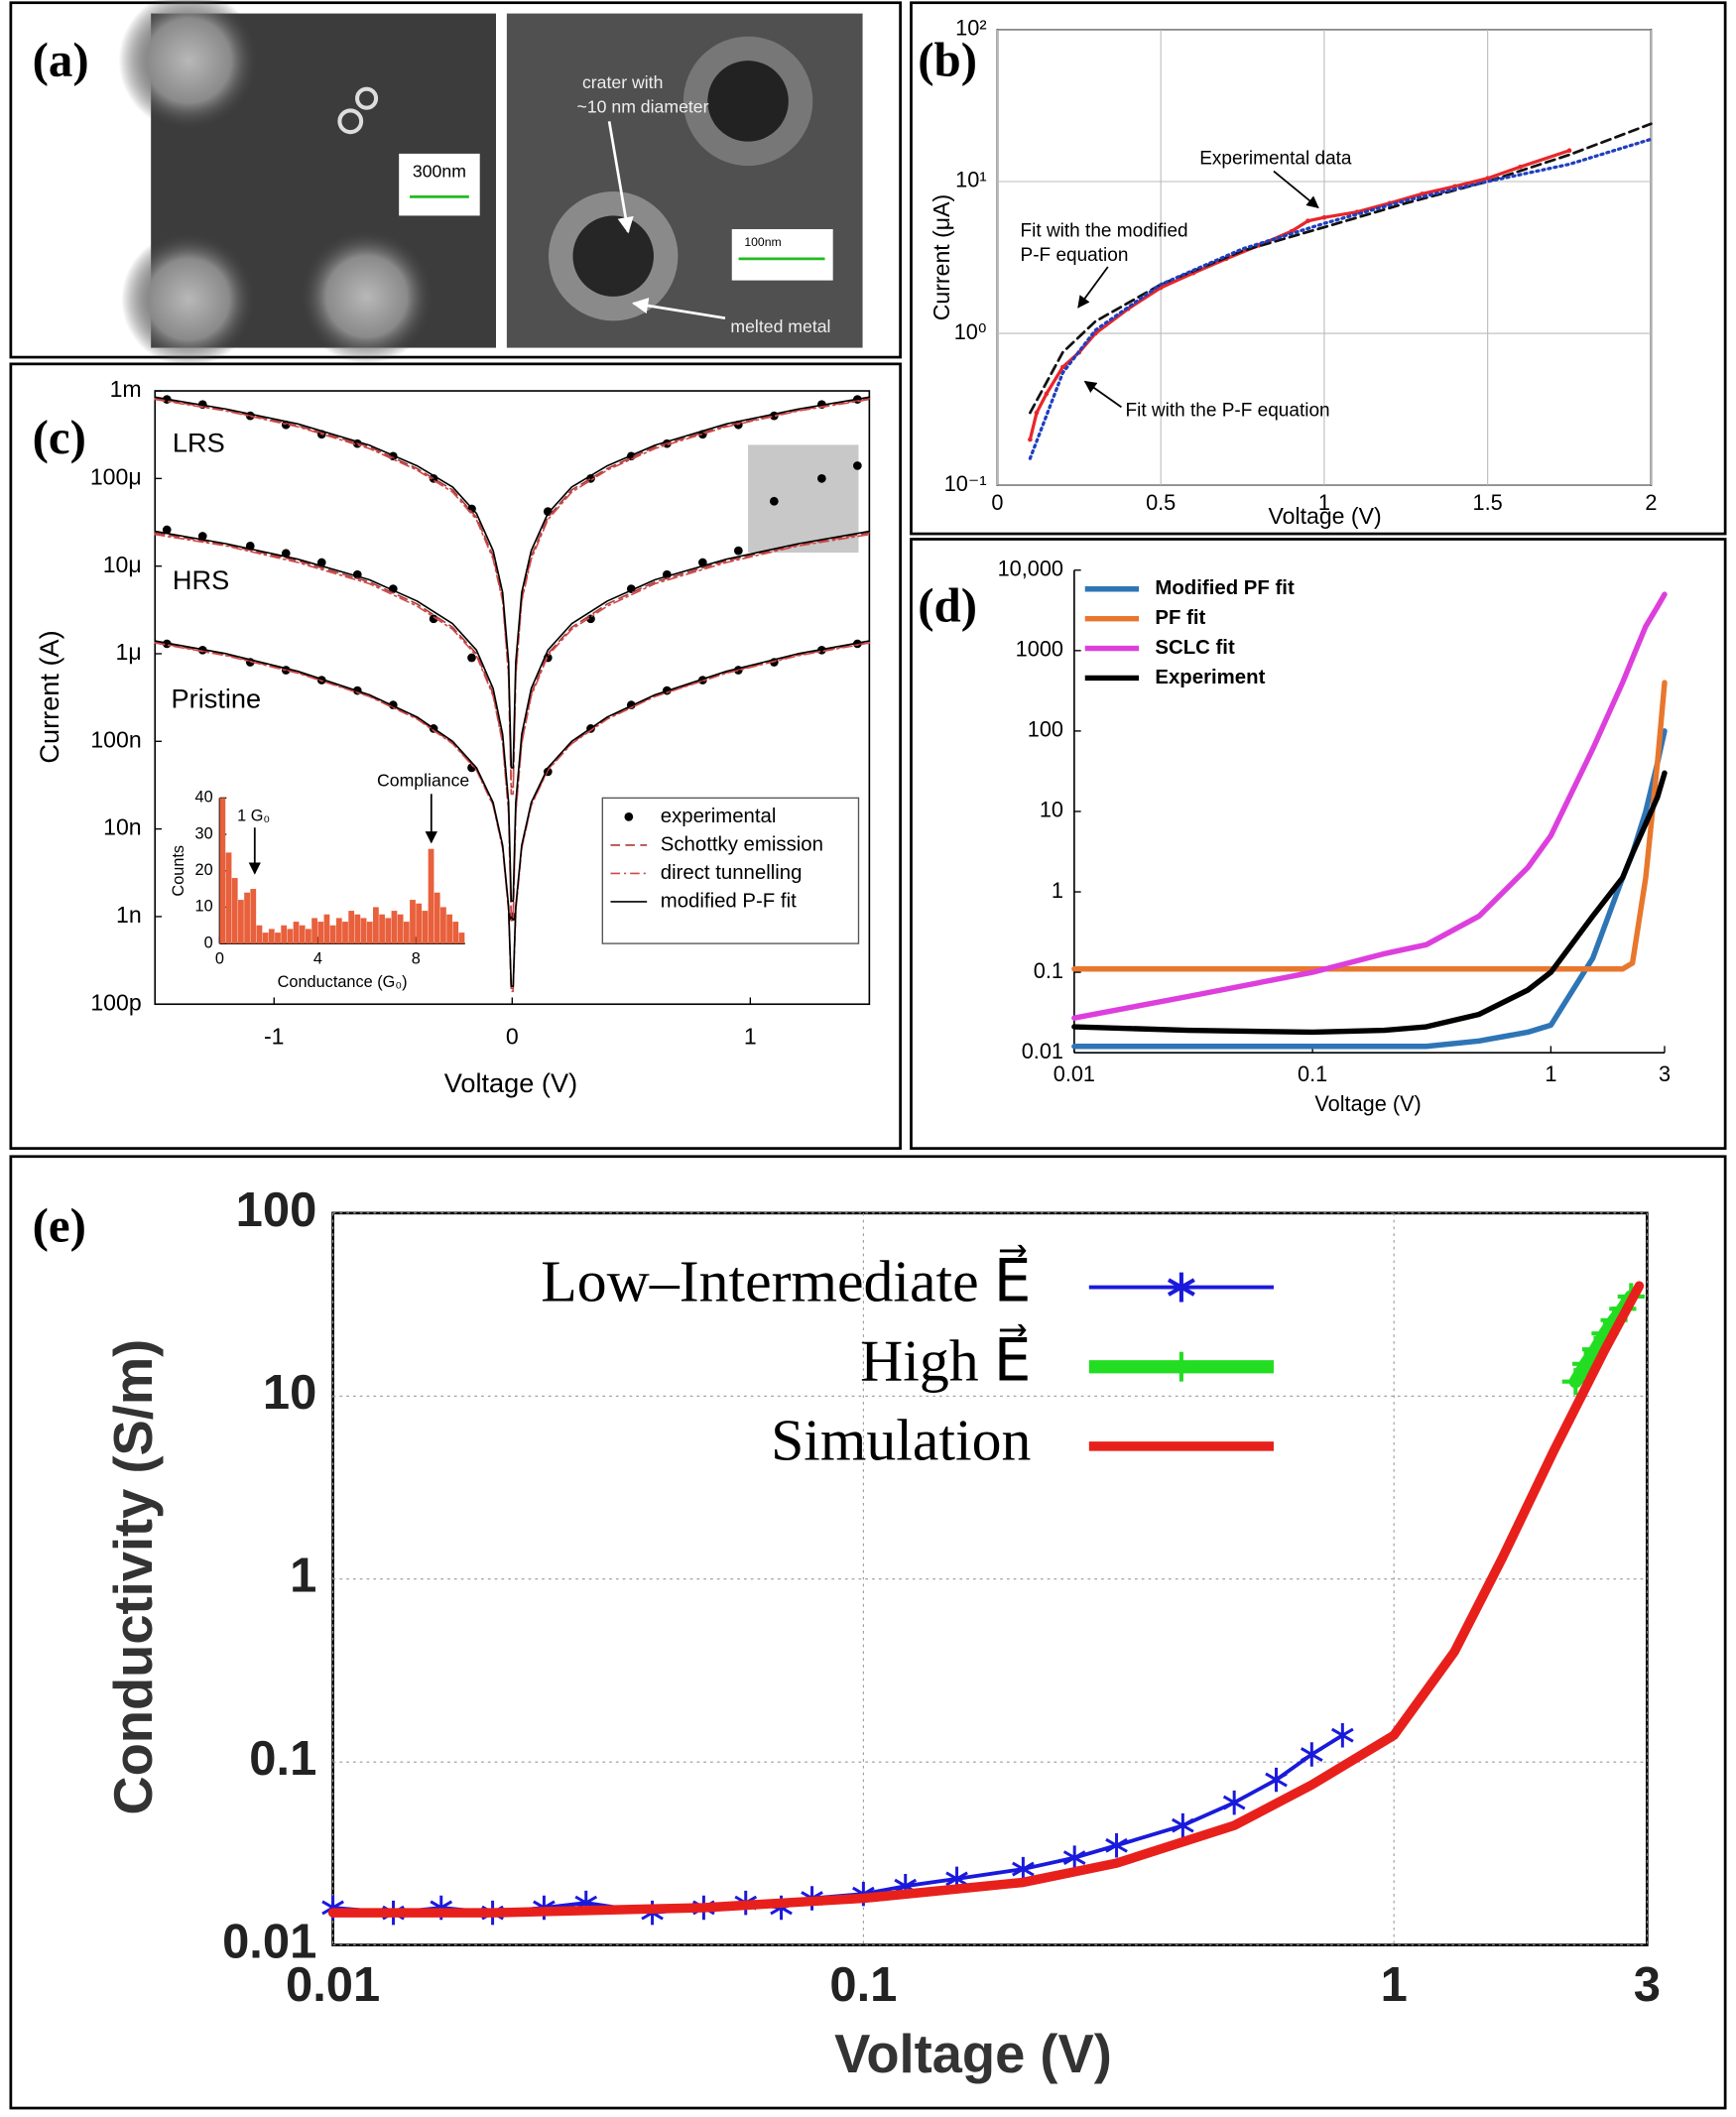 The height and width of the screenshot is (2117, 1736). I want to click on y-tick-label: 1000, so click(1039, 649).